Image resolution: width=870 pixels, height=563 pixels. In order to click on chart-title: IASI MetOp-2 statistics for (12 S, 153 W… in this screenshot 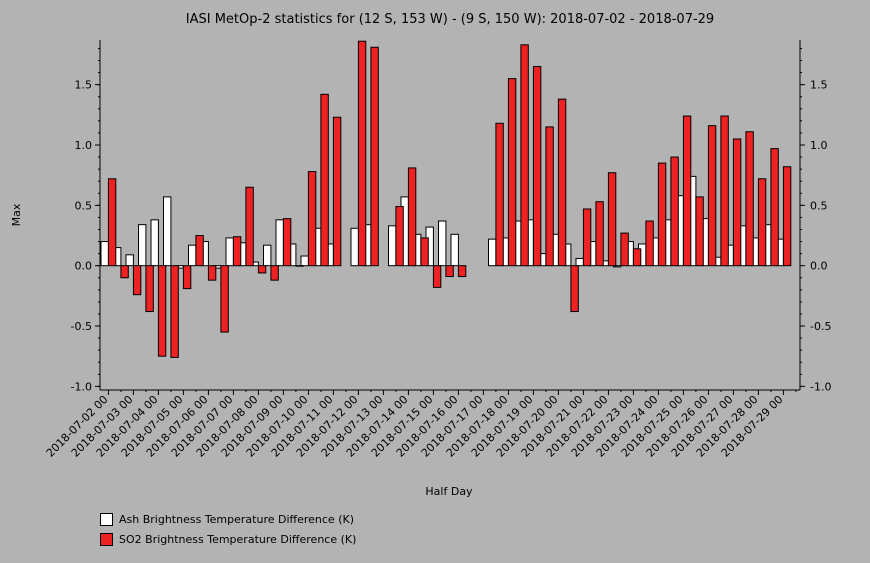, I will do `click(450, 19)`.